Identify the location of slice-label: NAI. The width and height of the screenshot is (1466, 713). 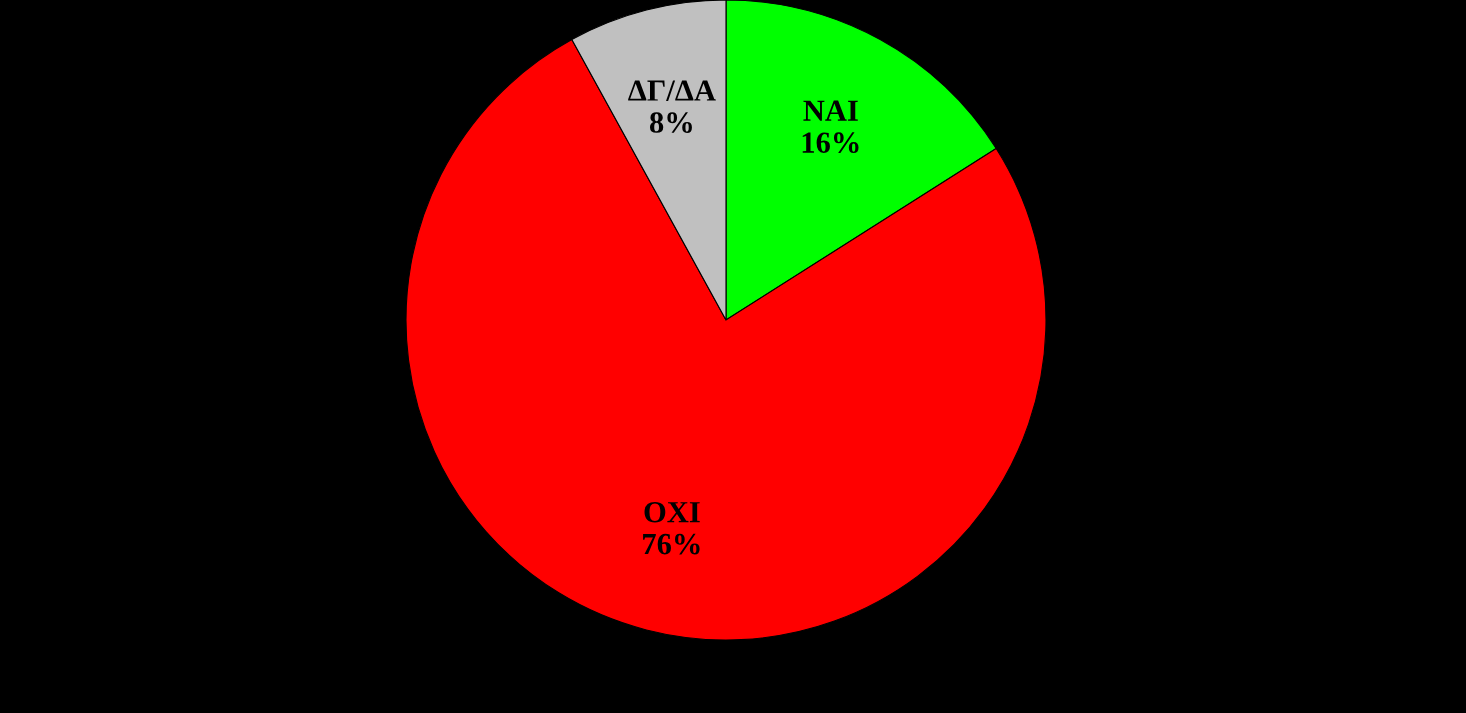
(830, 110).